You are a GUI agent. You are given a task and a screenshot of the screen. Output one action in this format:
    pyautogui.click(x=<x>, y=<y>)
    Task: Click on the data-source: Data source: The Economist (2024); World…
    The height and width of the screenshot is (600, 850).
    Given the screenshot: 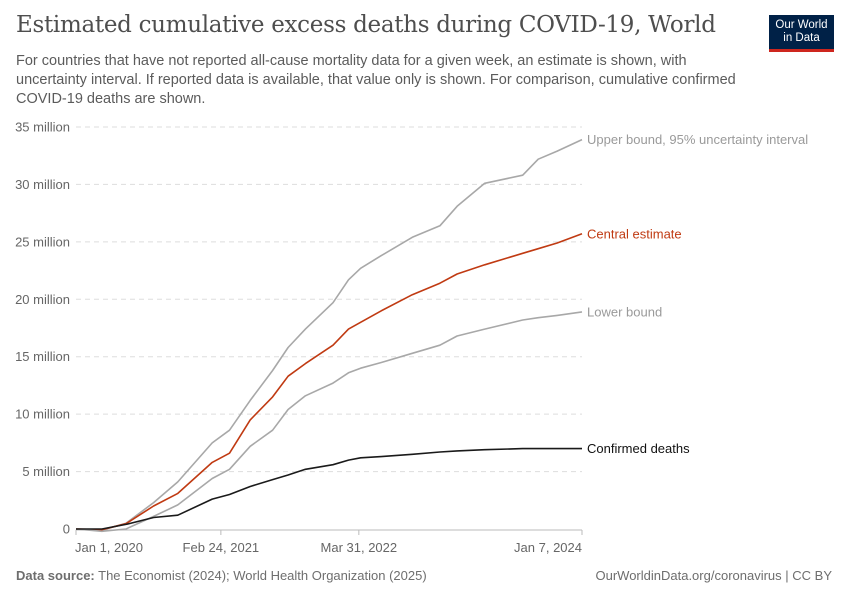 What is the action you would take?
    pyautogui.click(x=221, y=575)
    